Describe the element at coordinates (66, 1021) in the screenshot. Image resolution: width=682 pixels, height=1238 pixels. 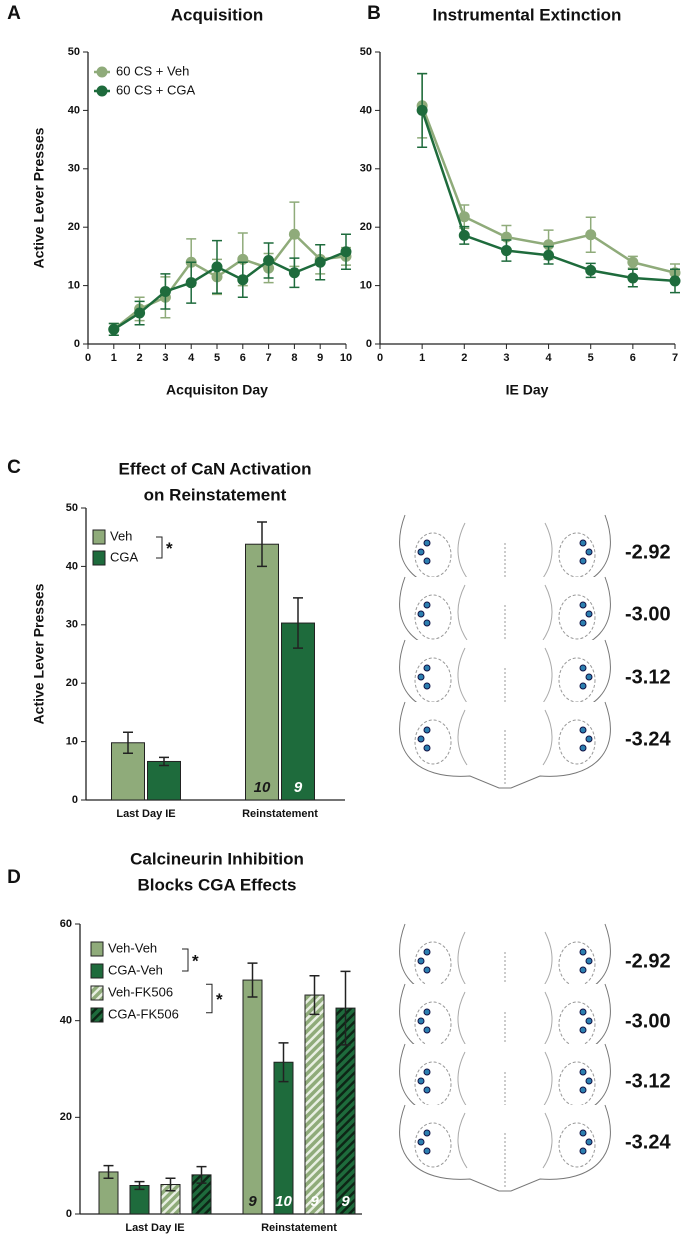
I see `y-tick-label: 40` at that location.